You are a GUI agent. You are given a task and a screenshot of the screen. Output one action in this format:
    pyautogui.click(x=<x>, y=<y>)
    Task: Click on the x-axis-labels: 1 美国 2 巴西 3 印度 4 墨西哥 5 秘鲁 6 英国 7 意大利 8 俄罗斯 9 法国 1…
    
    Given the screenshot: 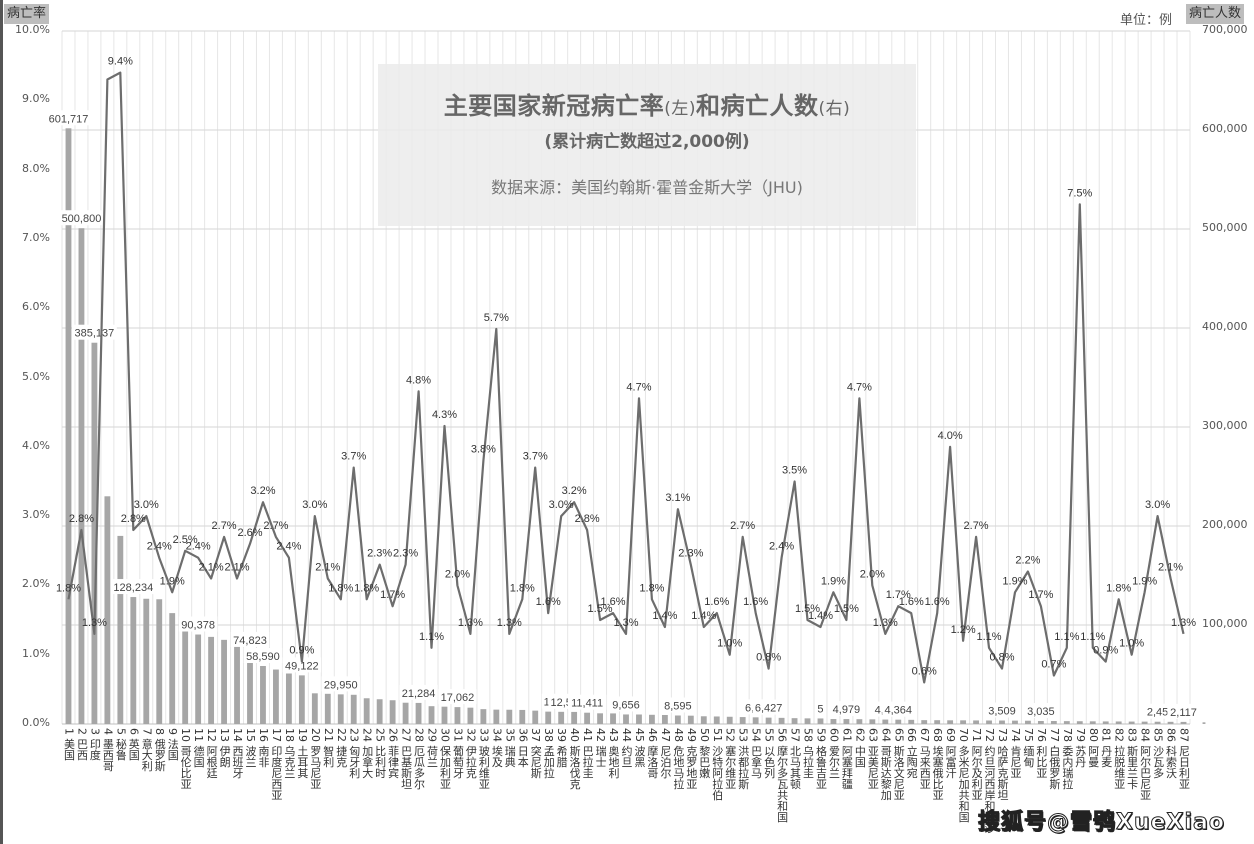 What is the action you would take?
    pyautogui.click(x=627, y=786)
    